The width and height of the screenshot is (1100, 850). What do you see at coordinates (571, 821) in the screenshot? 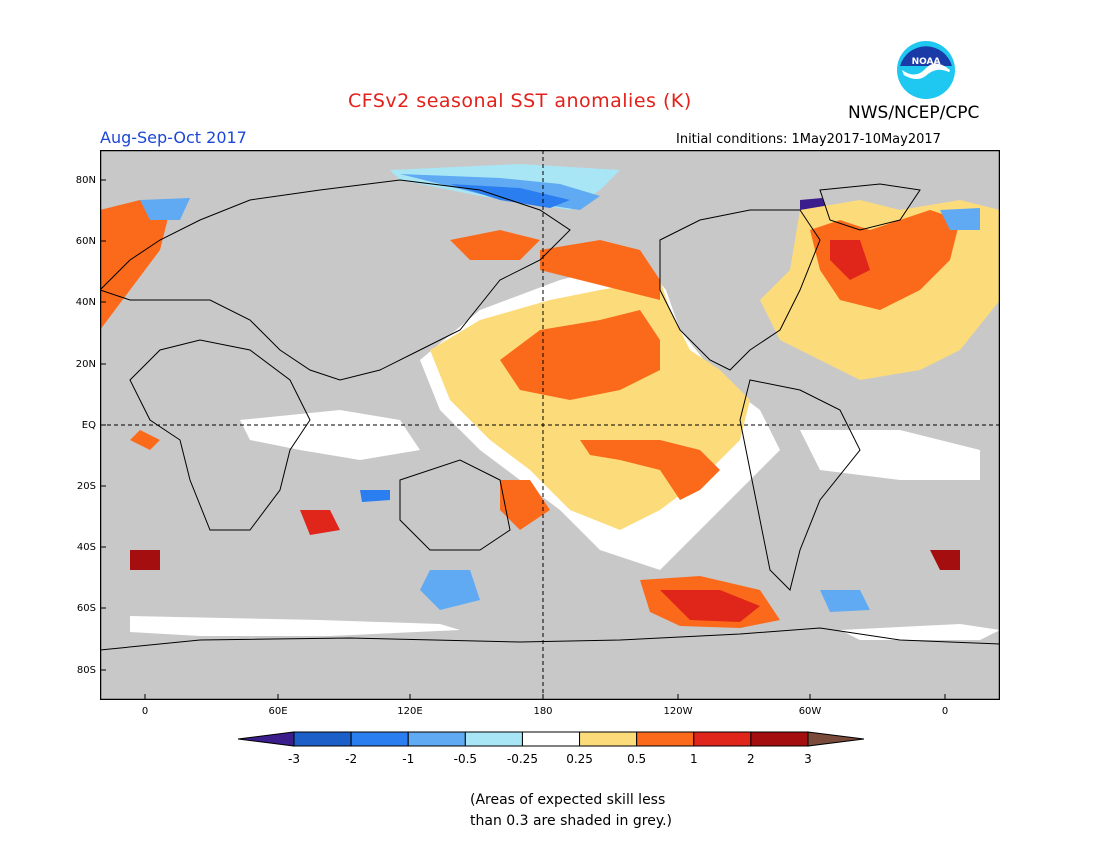
I see `skill-note-line2: than 0.3 are shaded in grey.)` at bounding box center [571, 821].